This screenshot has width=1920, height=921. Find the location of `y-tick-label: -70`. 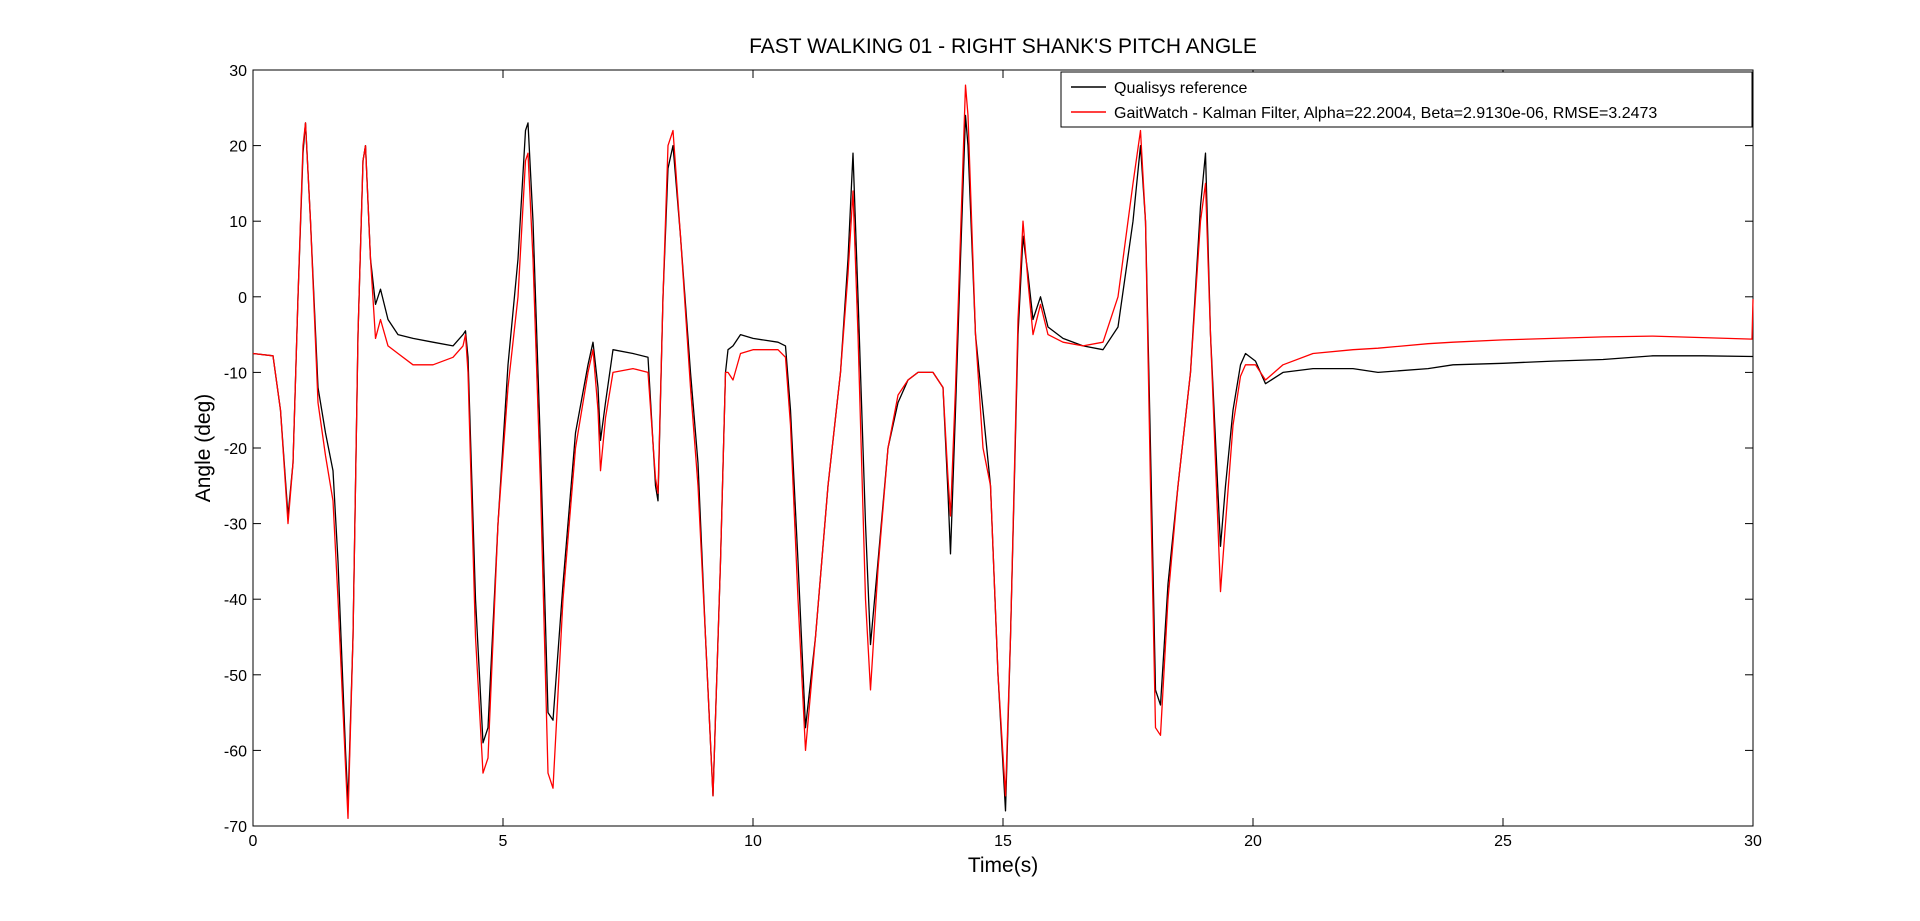

y-tick-label: -70 is located at coordinates (235, 827).